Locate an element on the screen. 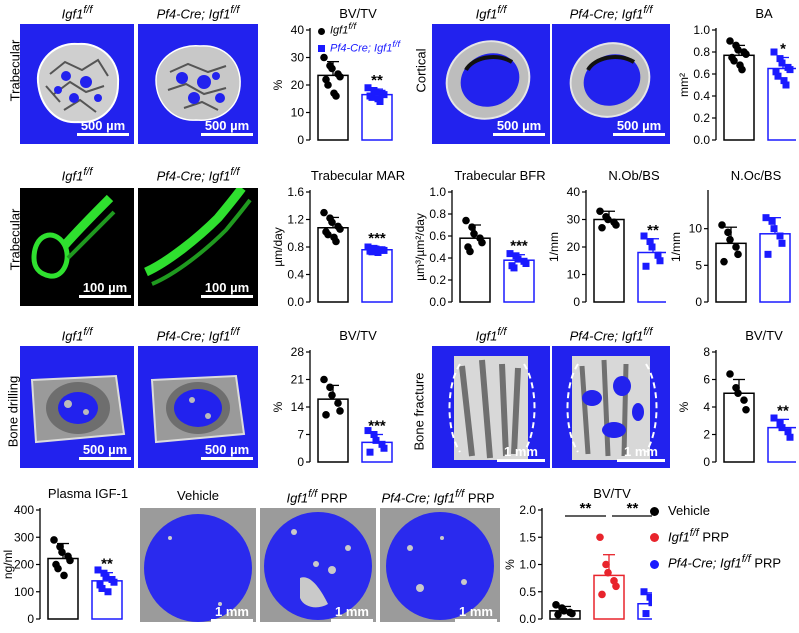  legend-row1: Igf1f/f Pf4-Cre; Igf1f/f is located at coordinates (359, 37).